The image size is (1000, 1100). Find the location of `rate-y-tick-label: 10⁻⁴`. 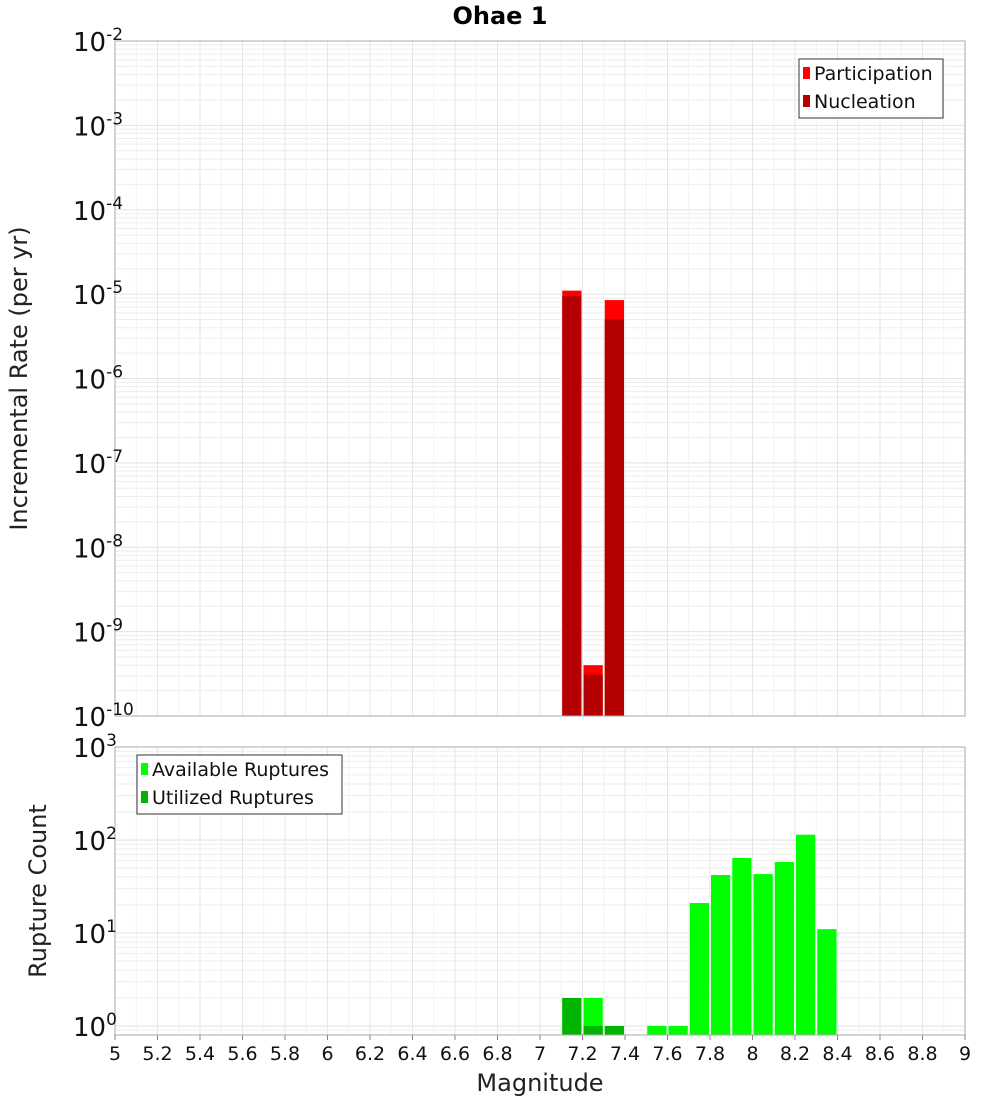

rate-y-tick-label: 10⁻⁴ is located at coordinates (98, 210).